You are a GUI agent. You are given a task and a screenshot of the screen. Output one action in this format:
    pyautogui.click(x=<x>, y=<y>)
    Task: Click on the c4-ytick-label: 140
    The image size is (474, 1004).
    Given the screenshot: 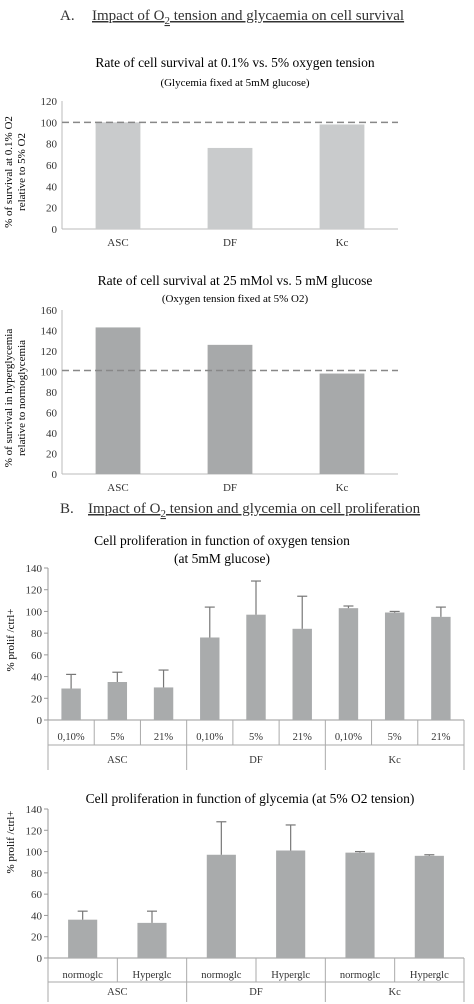 What is the action you would take?
    pyautogui.click(x=34, y=810)
    